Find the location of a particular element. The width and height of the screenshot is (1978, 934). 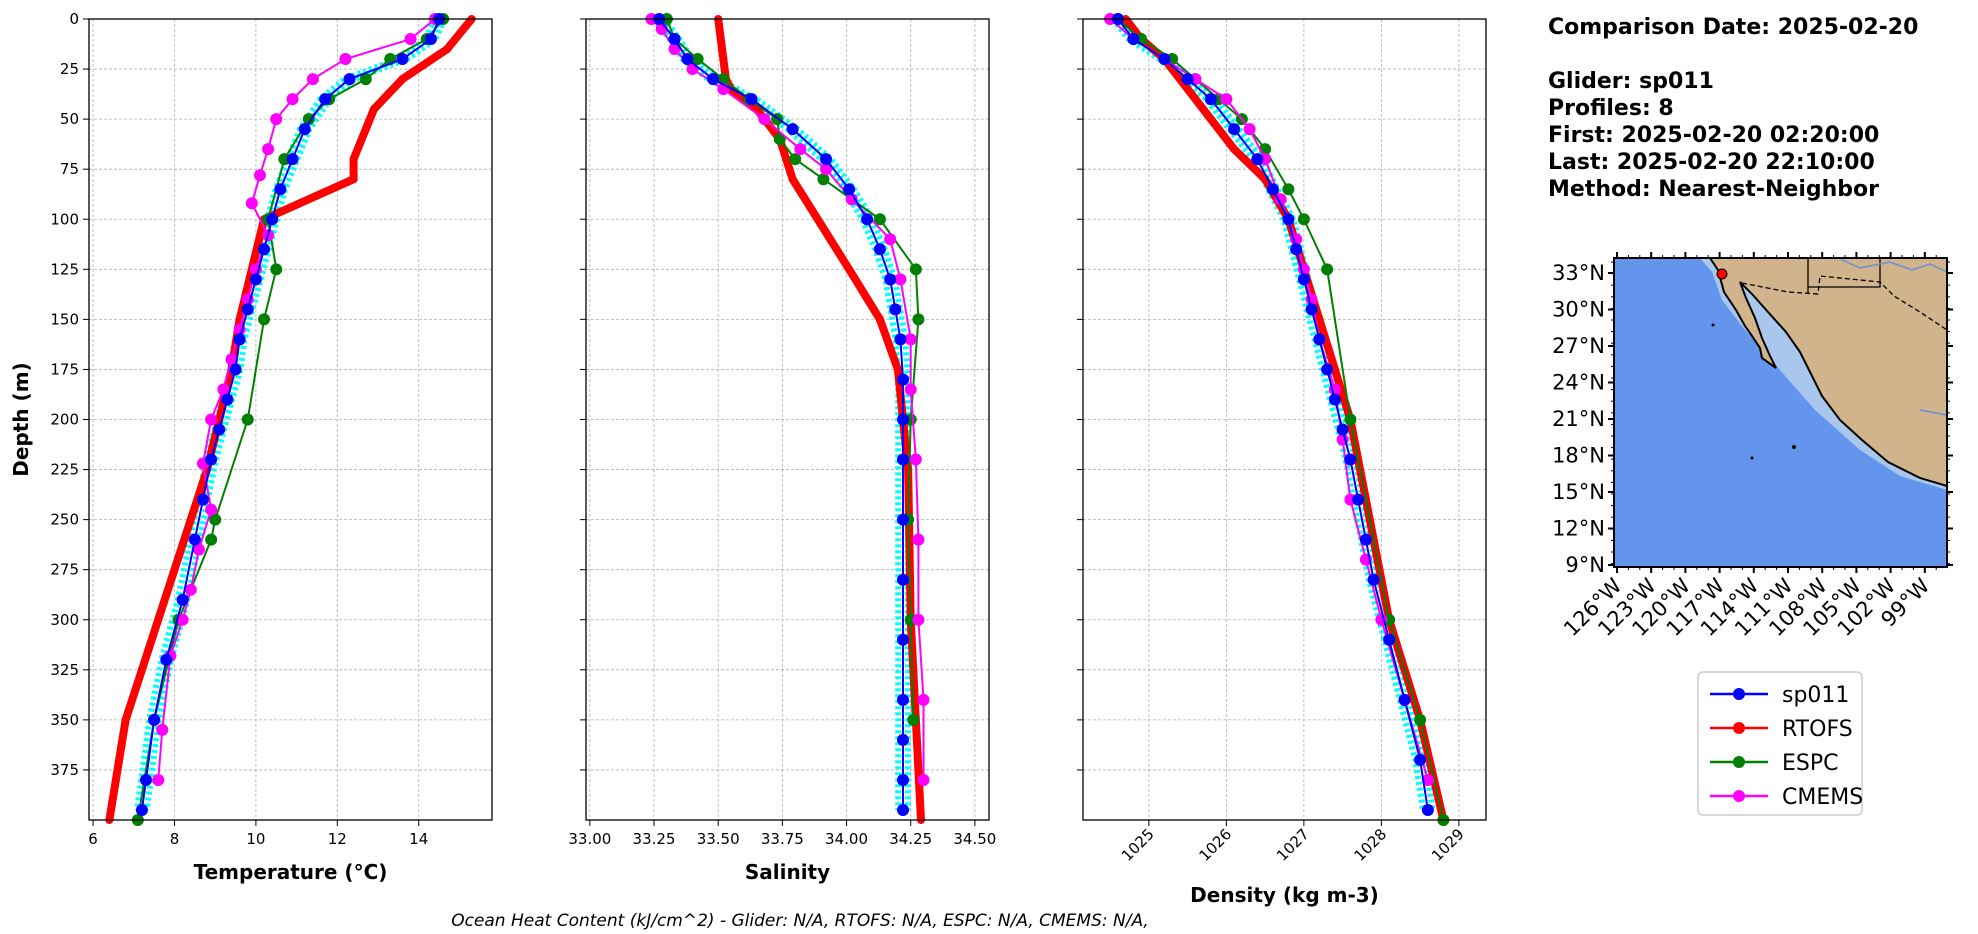

map-land is located at coordinates (1827, 373).